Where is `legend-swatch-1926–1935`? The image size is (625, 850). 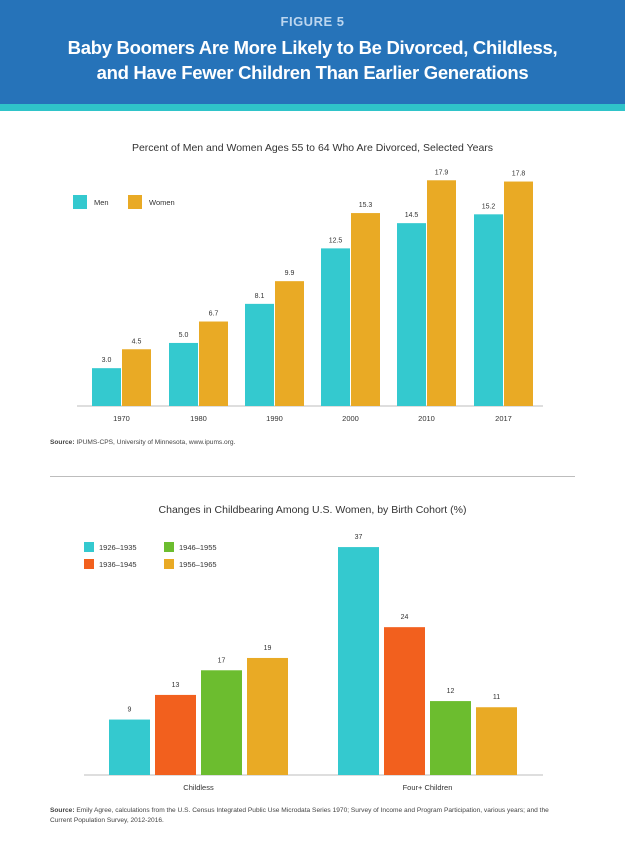 legend-swatch-1926–1935 is located at coordinates (89, 547).